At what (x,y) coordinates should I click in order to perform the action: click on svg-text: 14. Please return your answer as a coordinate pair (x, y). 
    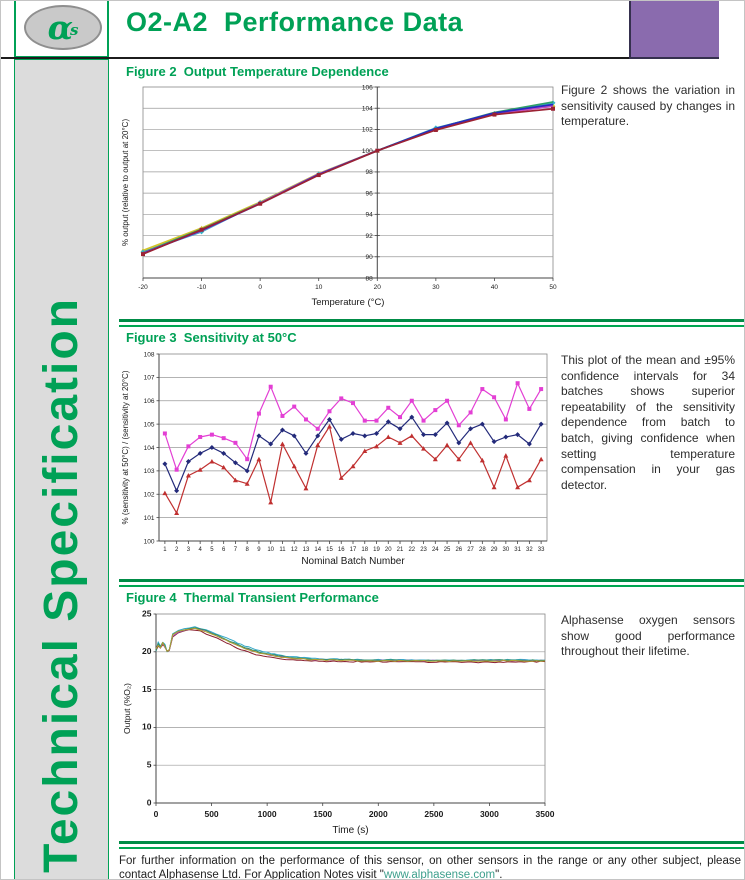
    Looking at the image, I should click on (317, 550).